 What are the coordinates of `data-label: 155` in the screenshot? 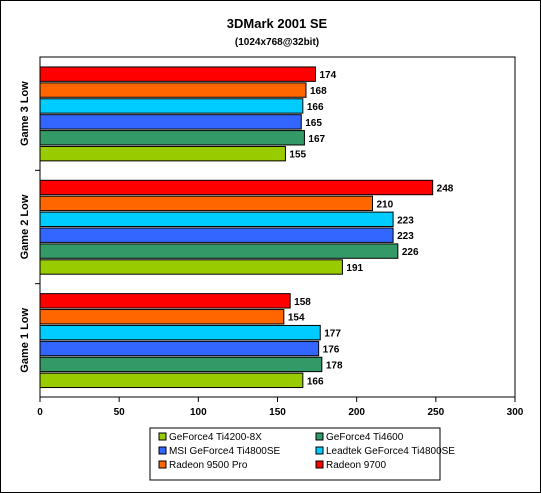 It's located at (297, 155).